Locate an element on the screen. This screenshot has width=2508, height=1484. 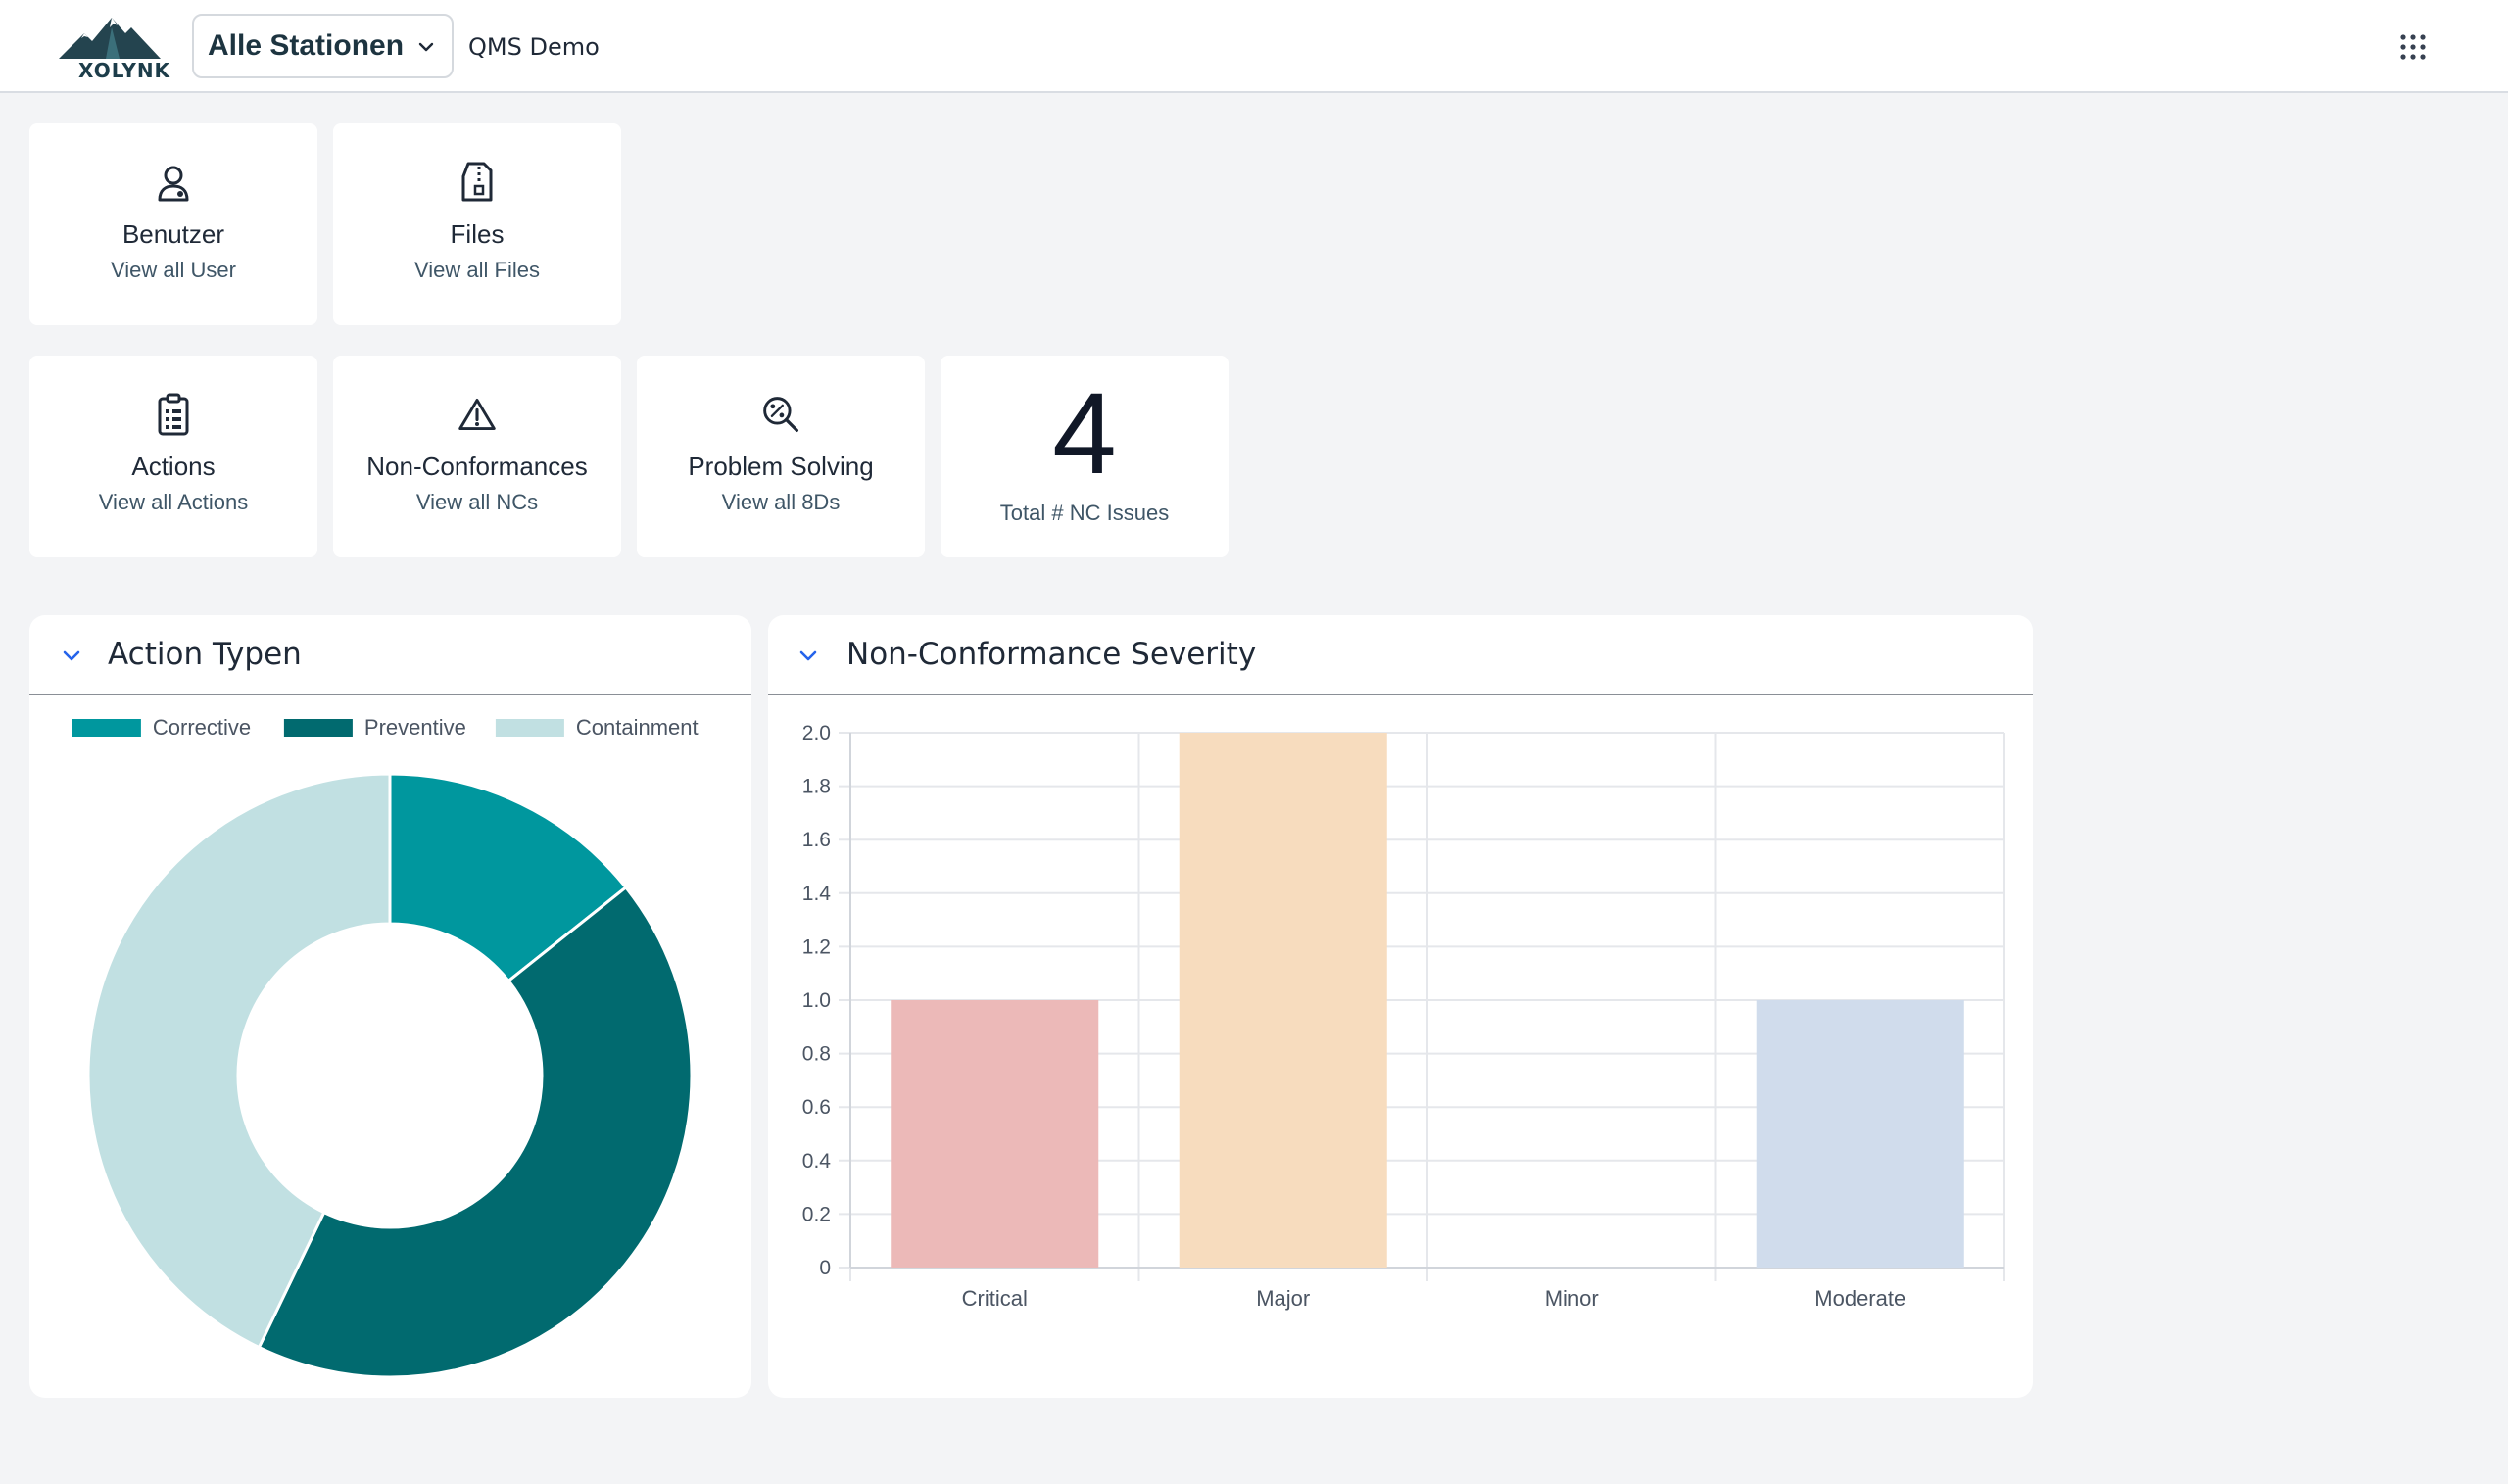
card-header: Action Typen is located at coordinates (390, 655).